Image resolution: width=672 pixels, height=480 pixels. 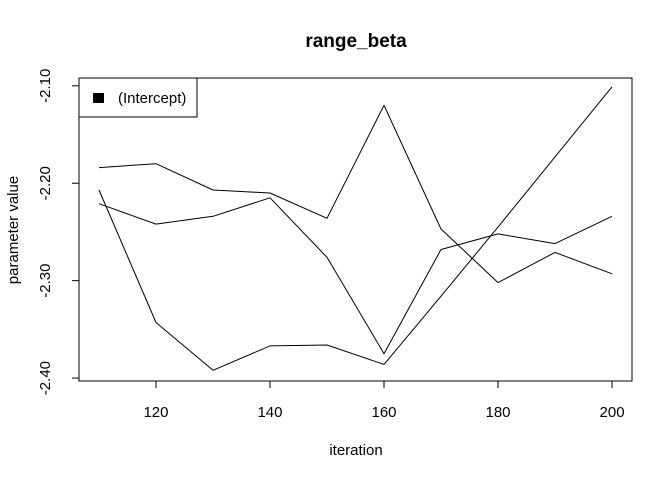 What do you see at coordinates (152, 98) in the screenshot?
I see `legend-entry-label: (Intercept)` at bounding box center [152, 98].